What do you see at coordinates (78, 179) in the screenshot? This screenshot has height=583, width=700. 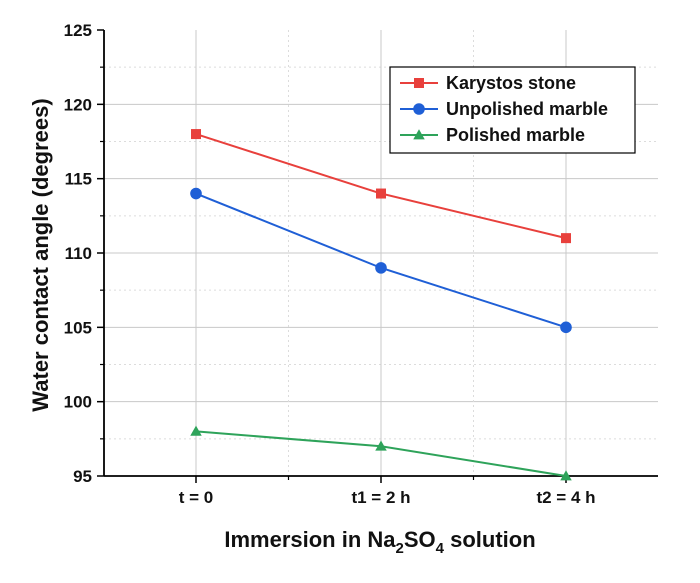 I see `y-tick-label: 115` at bounding box center [78, 179].